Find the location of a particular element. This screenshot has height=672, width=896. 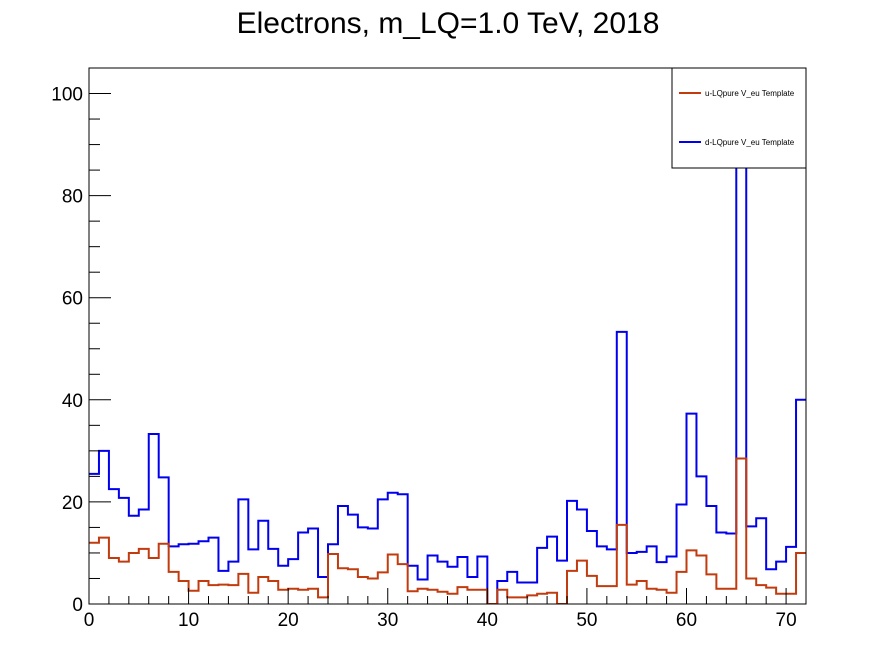

y-tick-label: 20 is located at coordinates (72, 503).